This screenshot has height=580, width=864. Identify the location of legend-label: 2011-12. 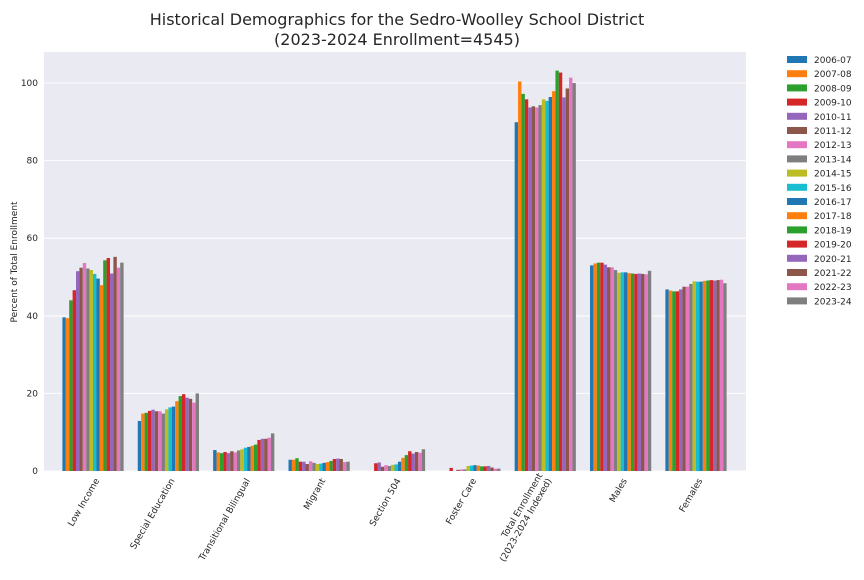
(833, 132).